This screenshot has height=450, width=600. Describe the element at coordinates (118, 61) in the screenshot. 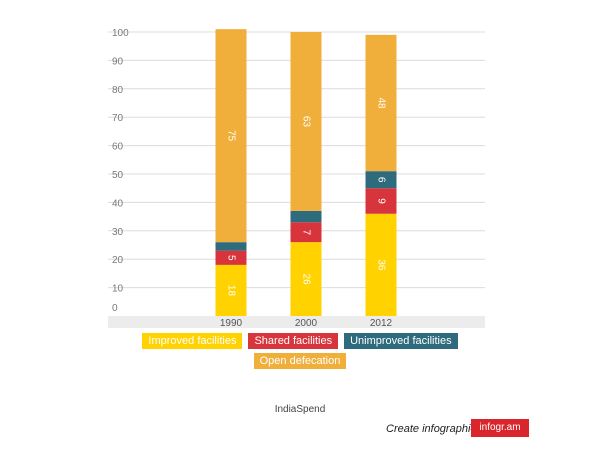

I see `y-tick-label: 90` at that location.